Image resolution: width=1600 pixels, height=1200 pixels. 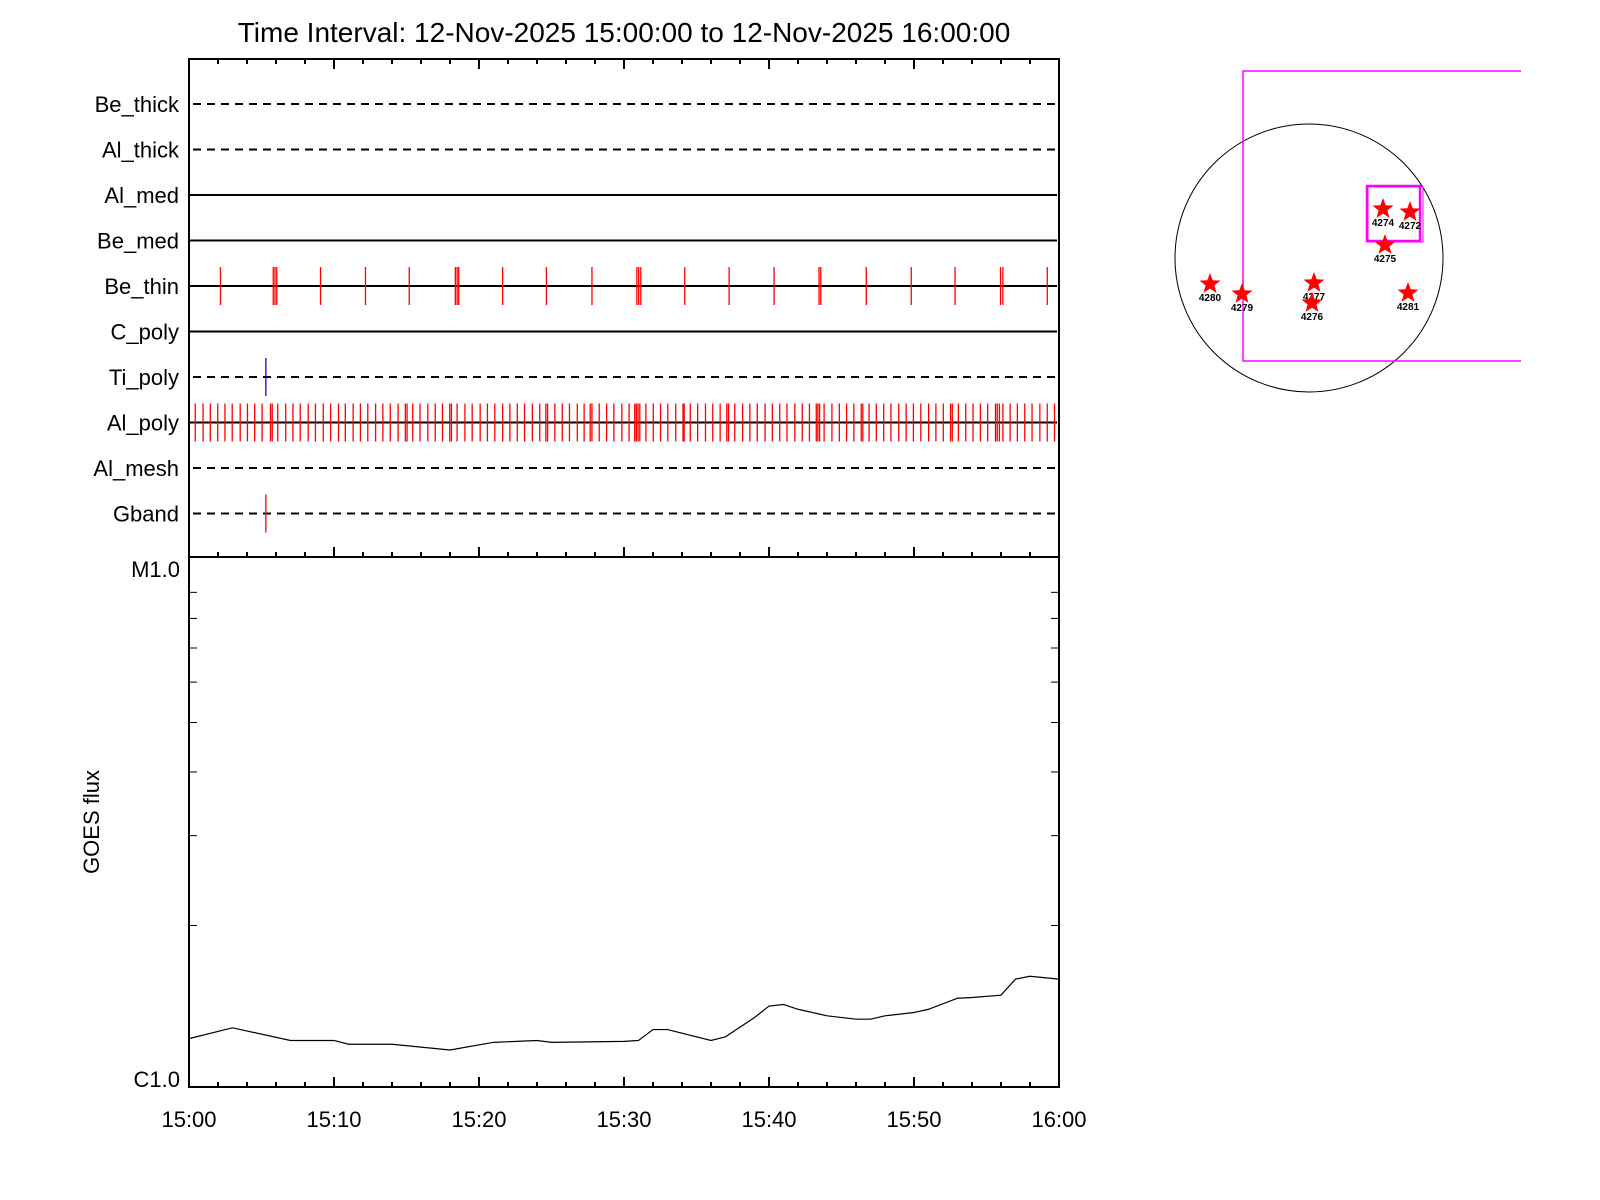 I want to click on x-tick-label: 15:50, so click(x=913, y=1119).